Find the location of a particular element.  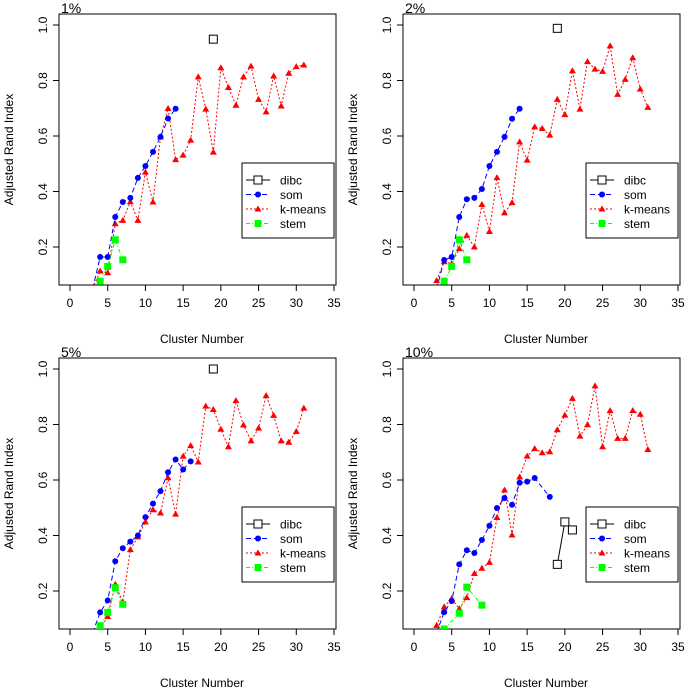

plot-area is located at coordinates (200, 496).